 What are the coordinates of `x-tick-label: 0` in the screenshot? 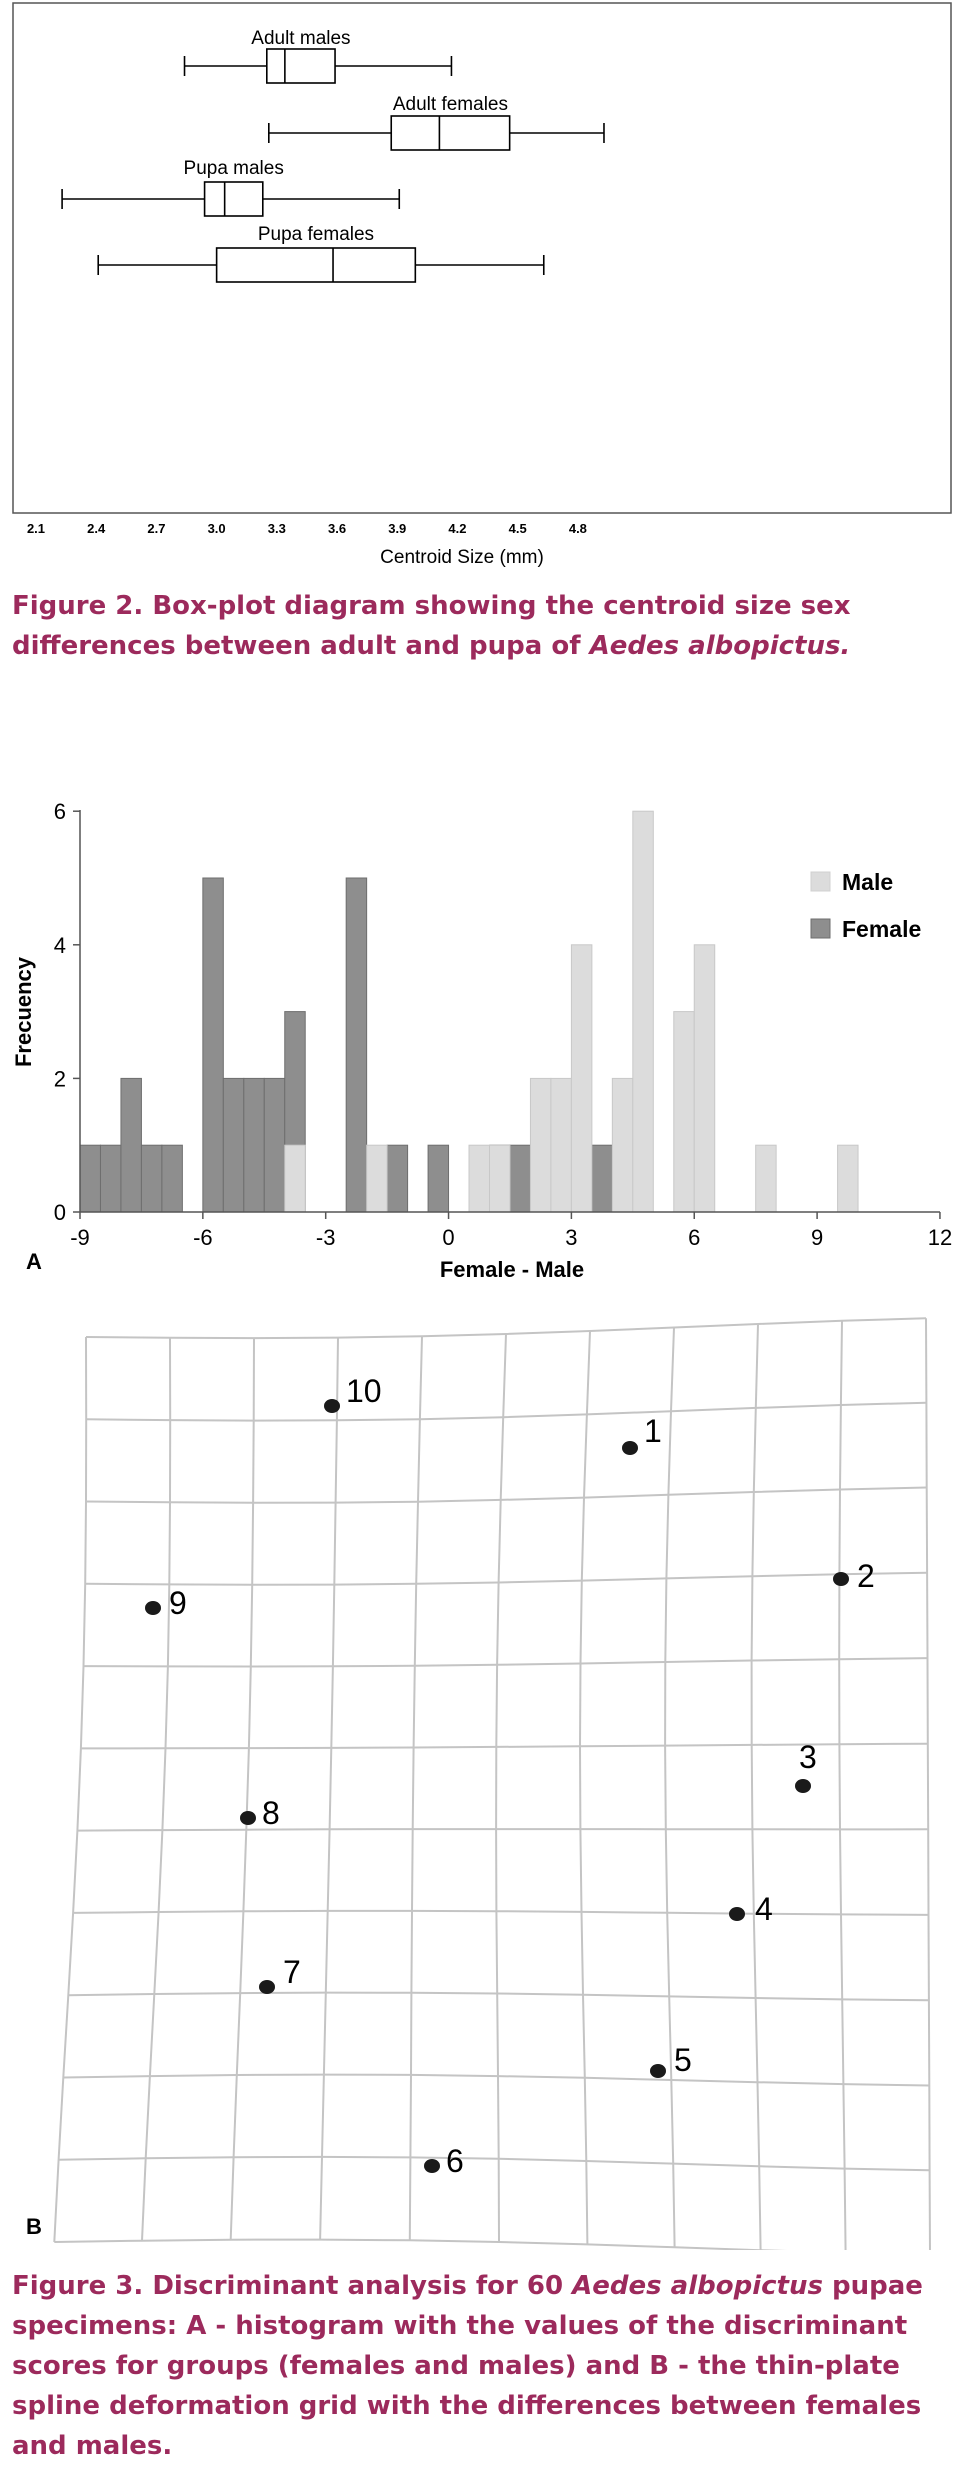 It's located at (448, 1237).